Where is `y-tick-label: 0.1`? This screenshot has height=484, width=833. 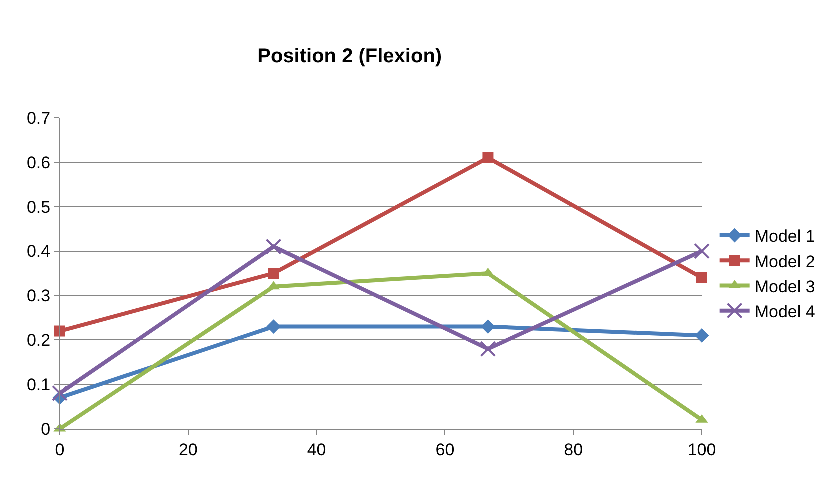
y-tick-label: 0.1 is located at coordinates (38, 385).